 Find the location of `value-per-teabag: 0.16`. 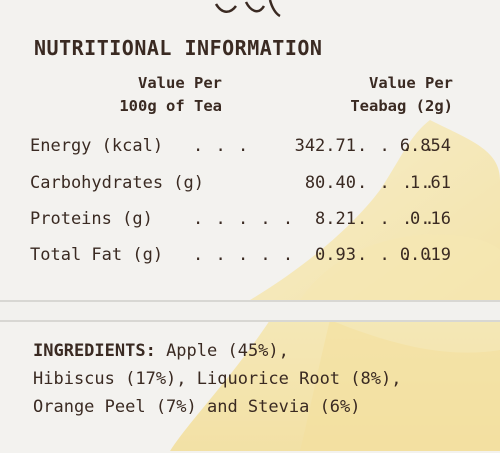

value-per-teabag: 0.16 is located at coordinates (430, 219).